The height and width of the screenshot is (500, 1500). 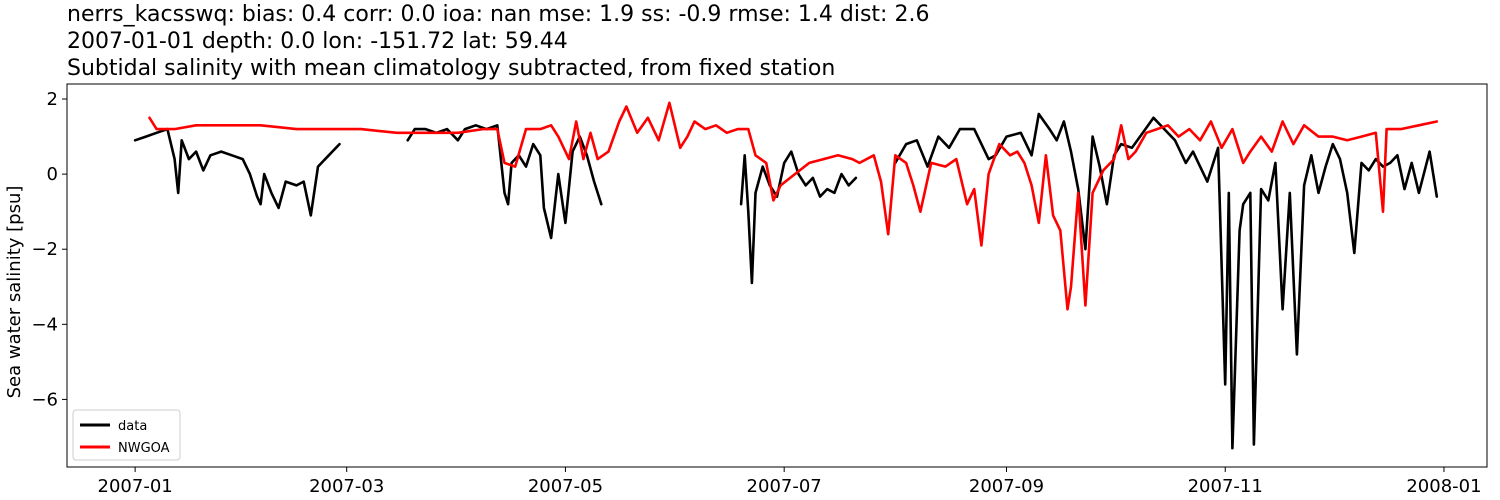 I want to click on x-tick-label: 2007-11, so click(x=1225, y=486).